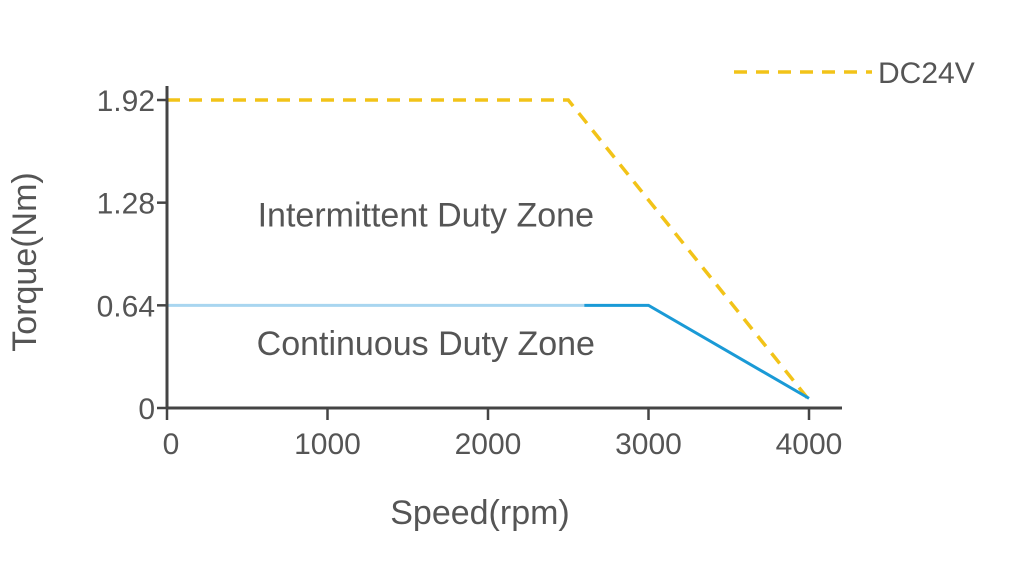  What do you see at coordinates (25, 261) in the screenshot?
I see `y-axis-title: Torque(Nm)` at bounding box center [25, 261].